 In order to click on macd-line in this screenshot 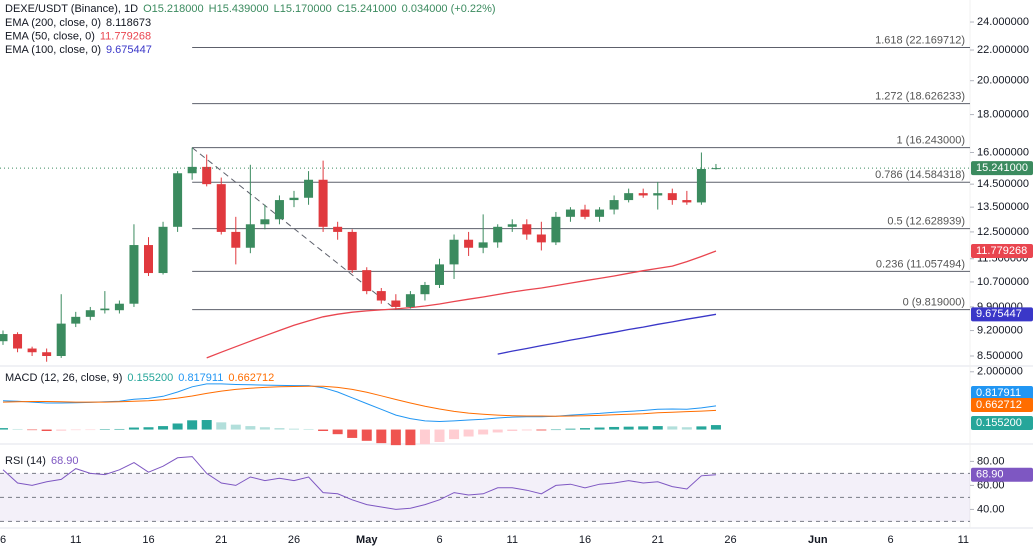, I will do `click(359, 401)`.